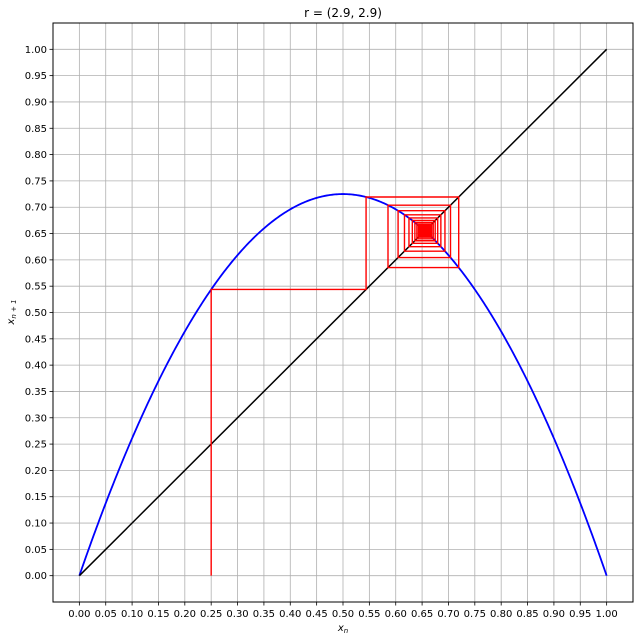 The image size is (640, 640). What do you see at coordinates (185, 614) in the screenshot?
I see `x-tick-label: 0.20` at bounding box center [185, 614].